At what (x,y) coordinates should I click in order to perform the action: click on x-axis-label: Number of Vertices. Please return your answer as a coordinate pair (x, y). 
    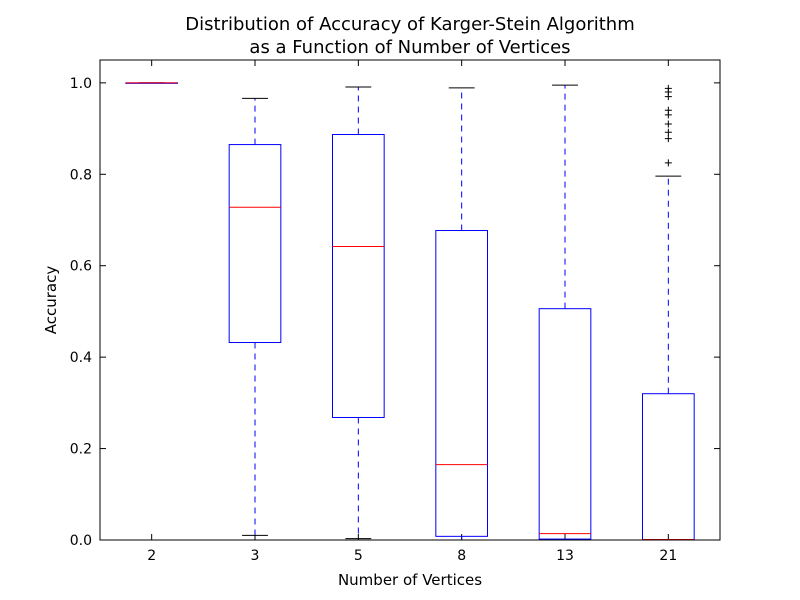
    Looking at the image, I should click on (410, 580).